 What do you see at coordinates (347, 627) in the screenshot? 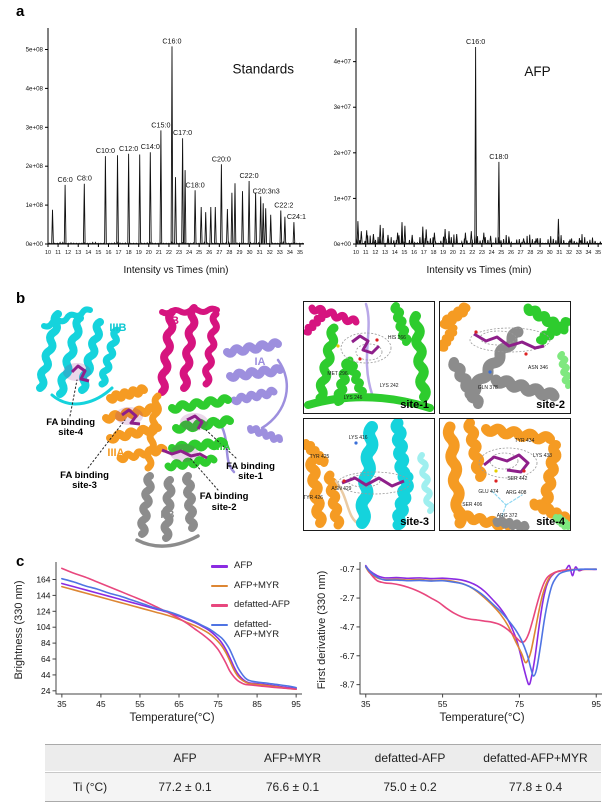
I see `svg-text: -4.7` at bounding box center [347, 627].